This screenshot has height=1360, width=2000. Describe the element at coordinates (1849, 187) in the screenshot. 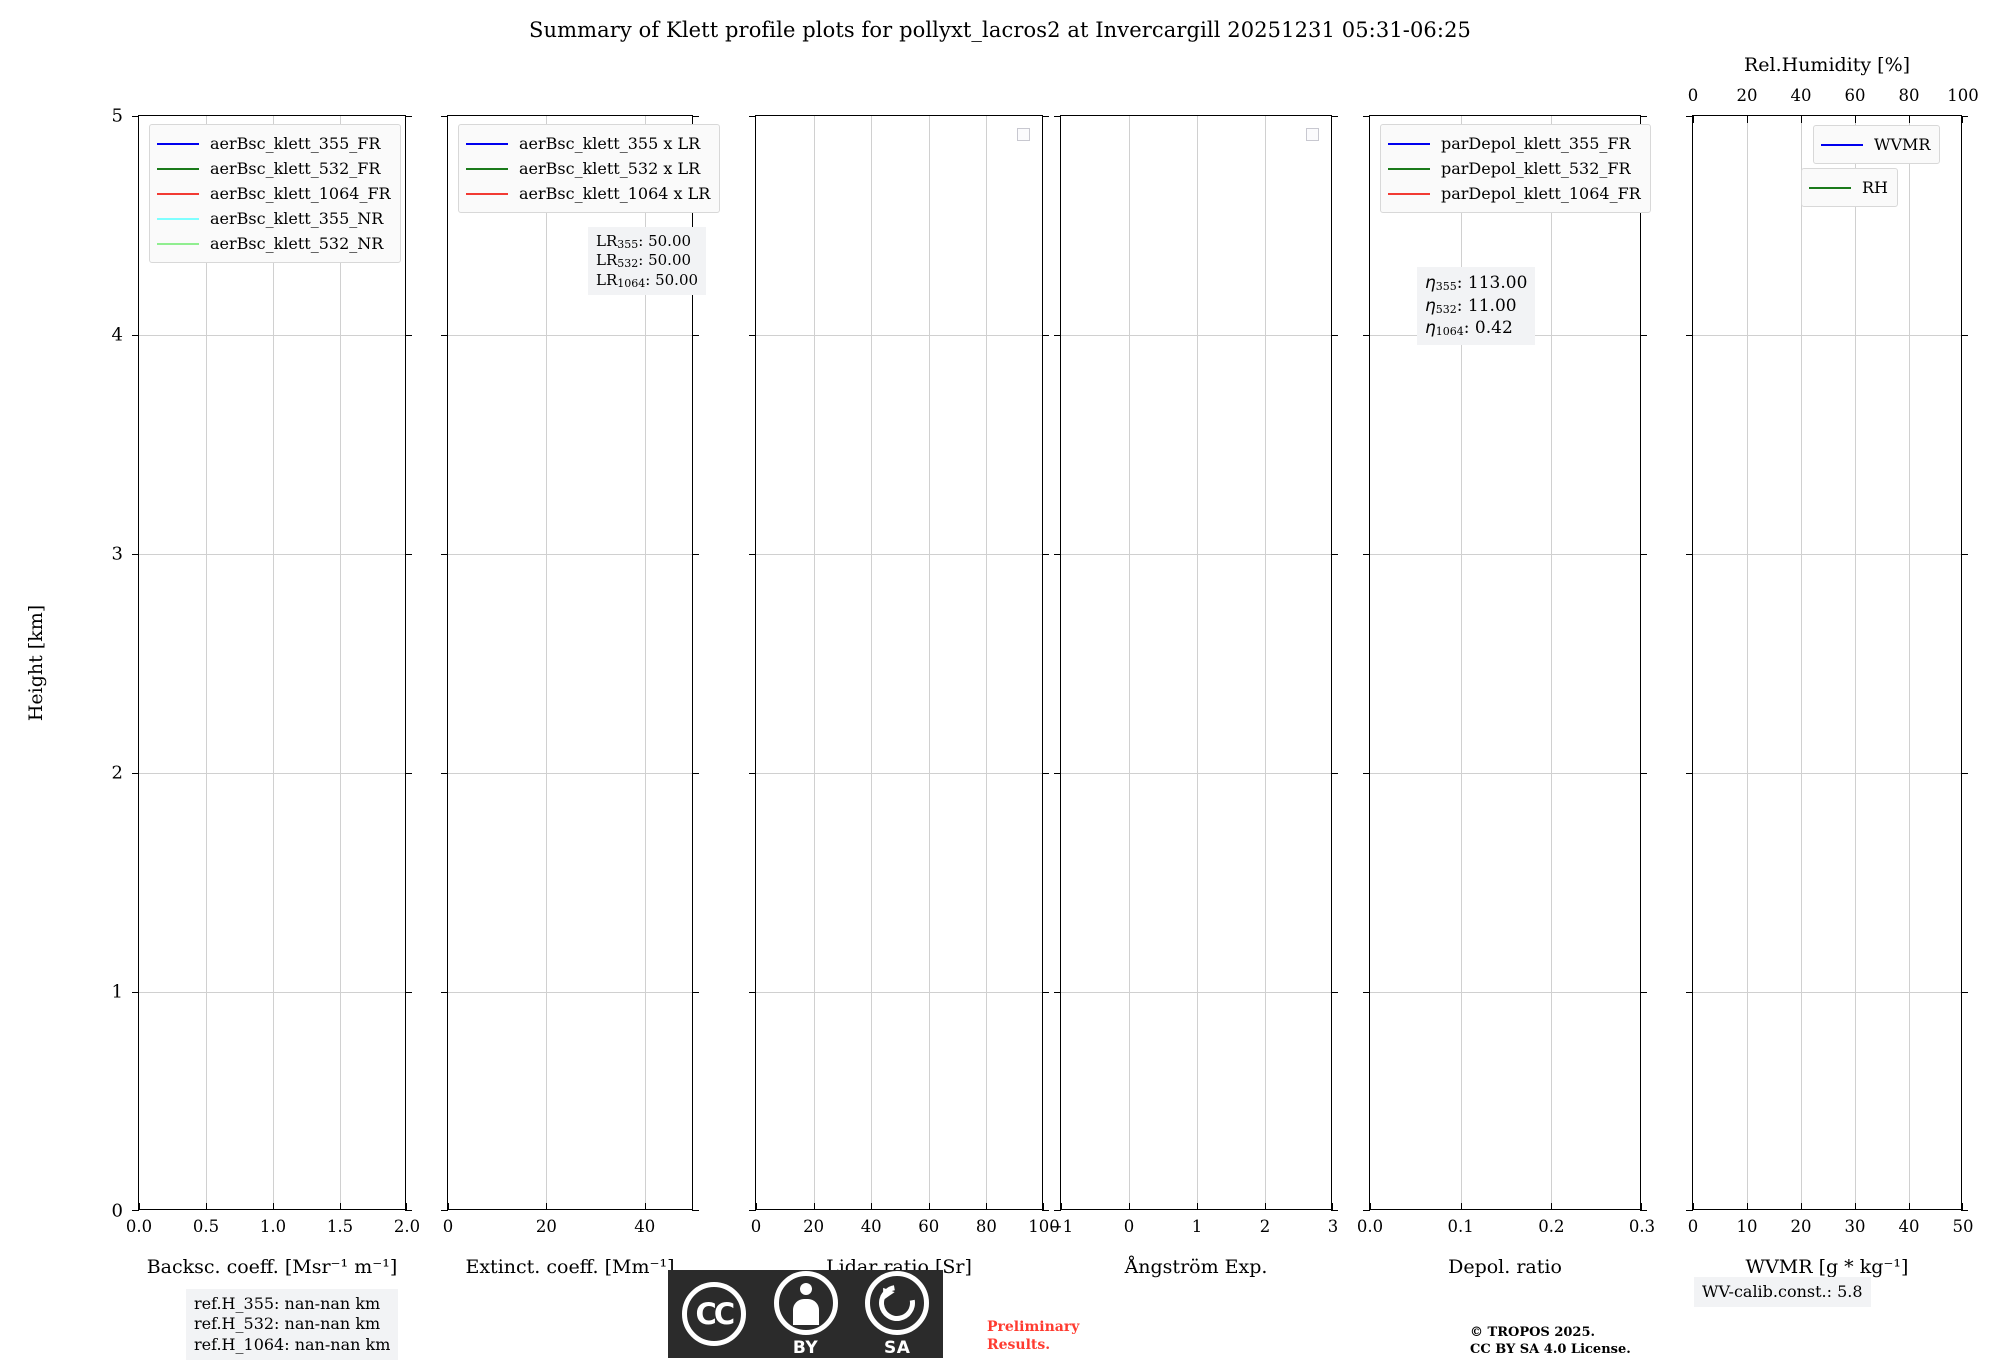

I see `legend-rh: RH` at that location.